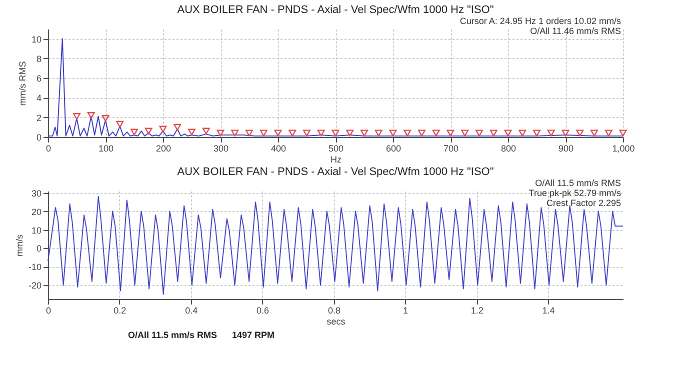  I want to click on text: 1497 RPM, so click(253, 335).